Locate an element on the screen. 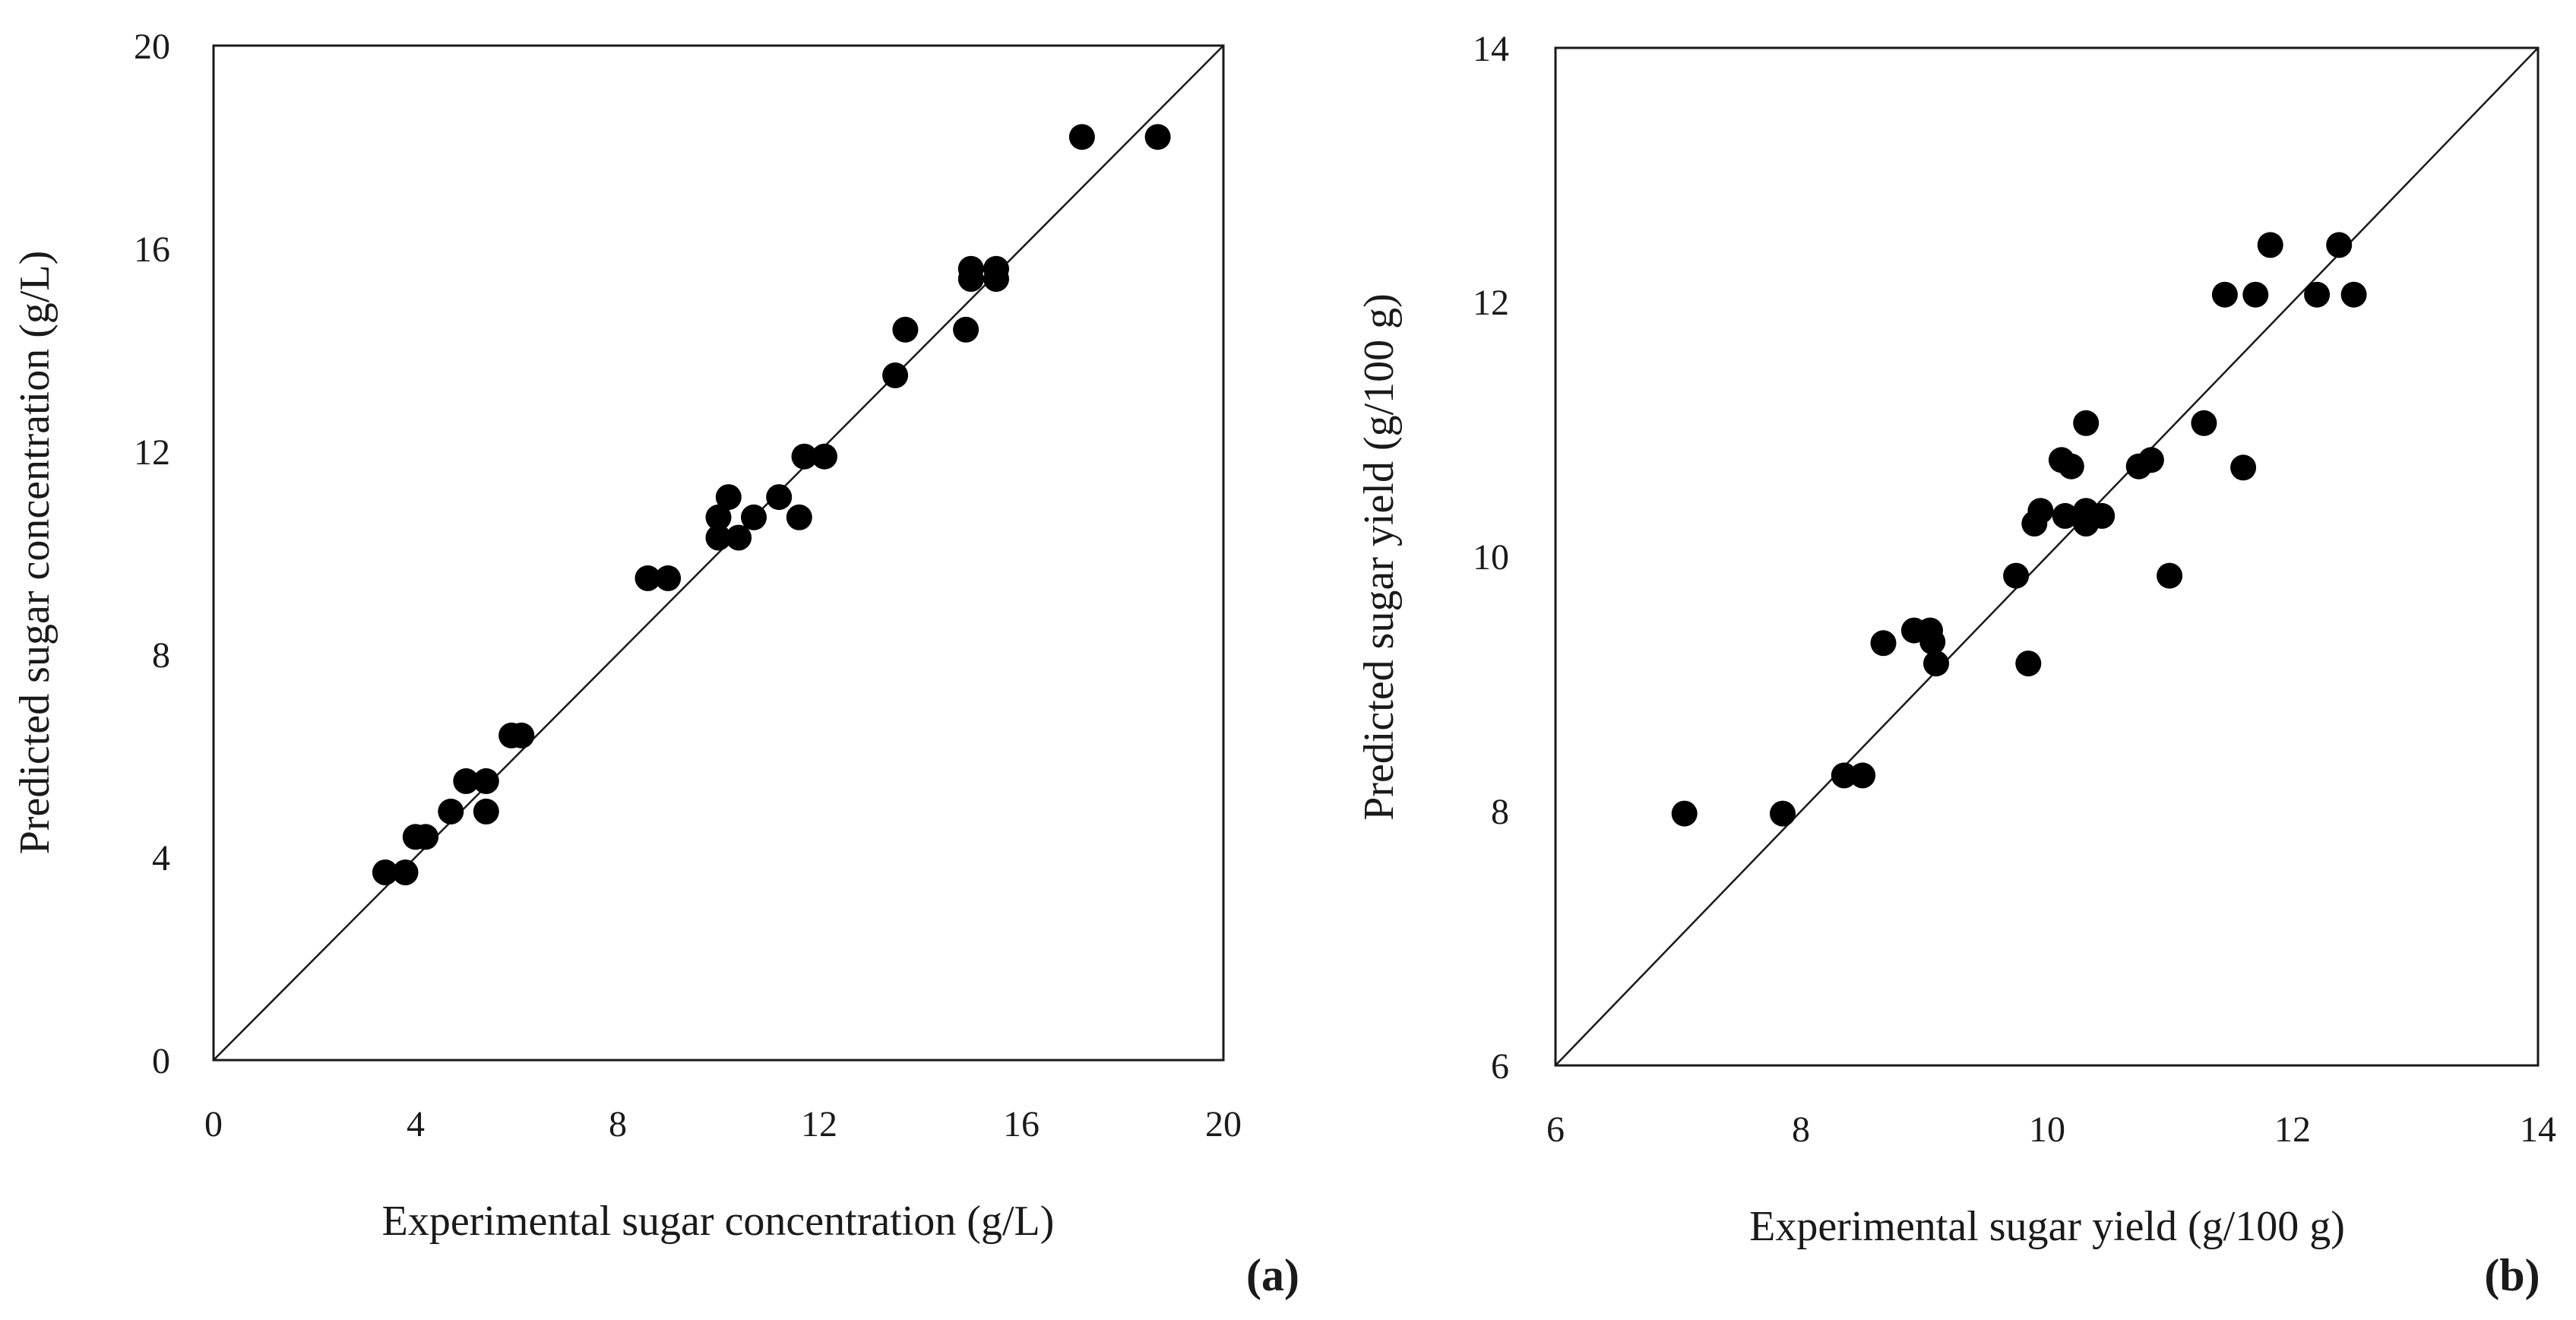 The image size is (2576, 1320). x-tick-label-b-3: 12 is located at coordinates (2292, 1129).